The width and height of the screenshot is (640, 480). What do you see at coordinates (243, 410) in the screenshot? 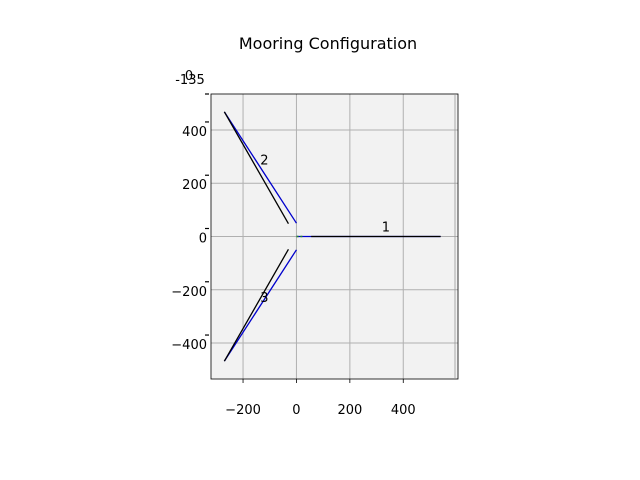
I see `x-tick-label: −200` at bounding box center [243, 410].